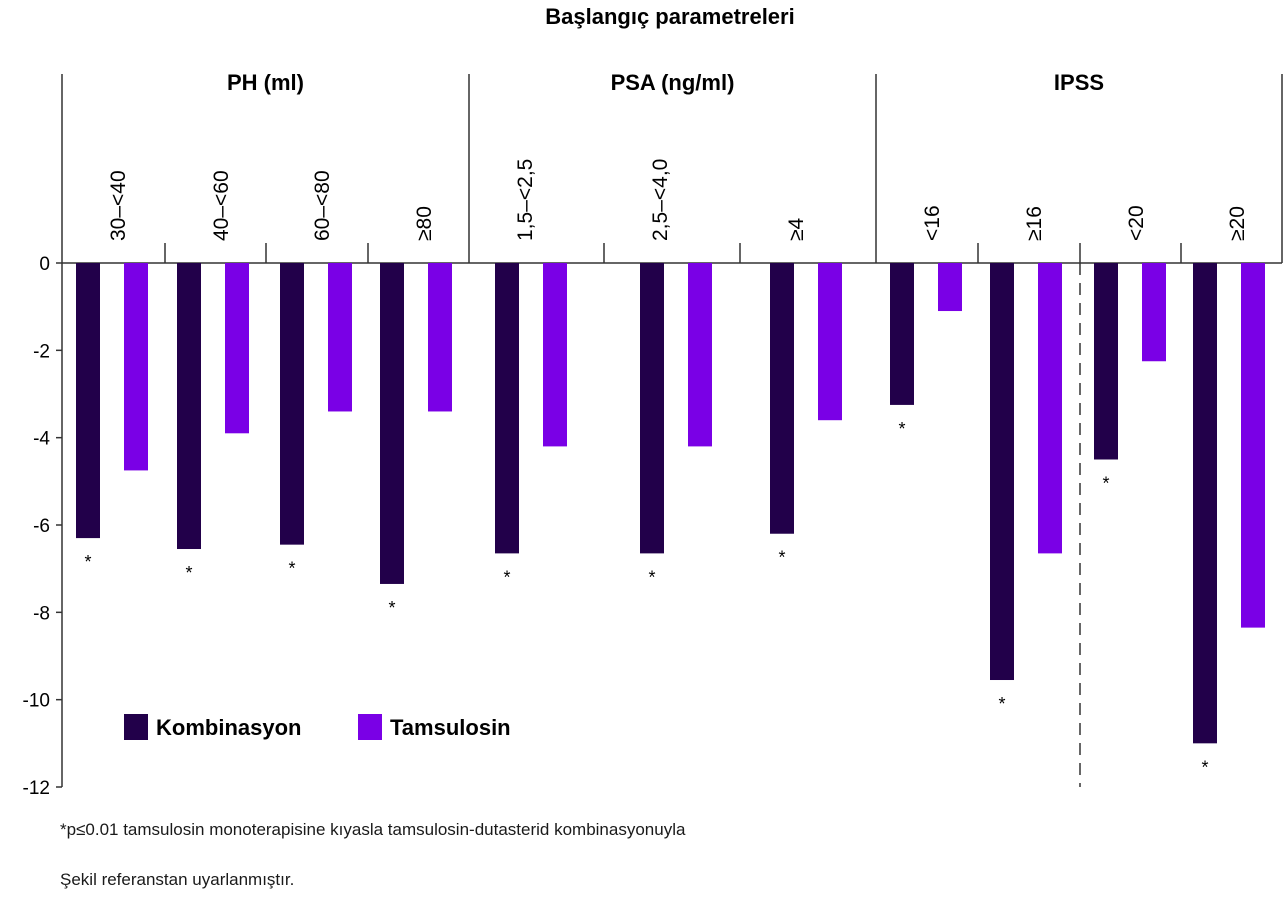 The height and width of the screenshot is (897, 1284). What do you see at coordinates (660, 200) in the screenshot?
I see `category-label: 2,5–<4,0` at bounding box center [660, 200].